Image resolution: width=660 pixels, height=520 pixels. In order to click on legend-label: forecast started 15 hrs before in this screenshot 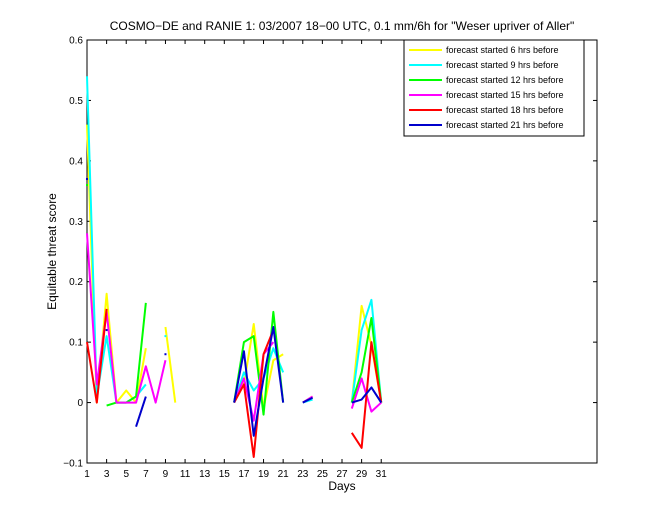, I will do `click(505, 95)`.